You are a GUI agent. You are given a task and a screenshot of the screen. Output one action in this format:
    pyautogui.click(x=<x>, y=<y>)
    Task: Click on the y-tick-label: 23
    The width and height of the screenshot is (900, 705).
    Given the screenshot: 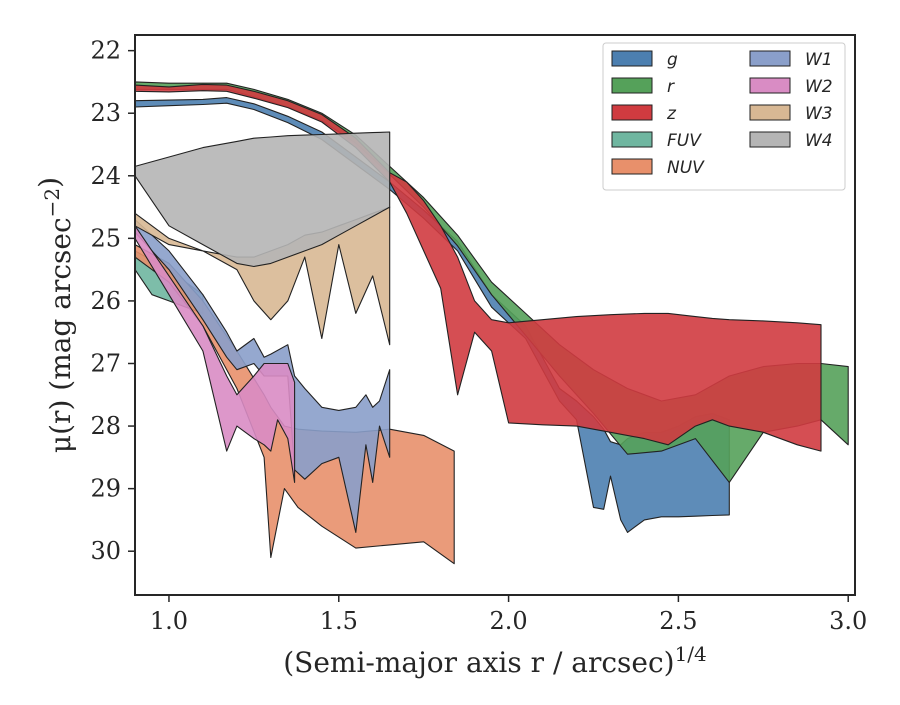 What is the action you would take?
    pyautogui.click(x=105, y=113)
    